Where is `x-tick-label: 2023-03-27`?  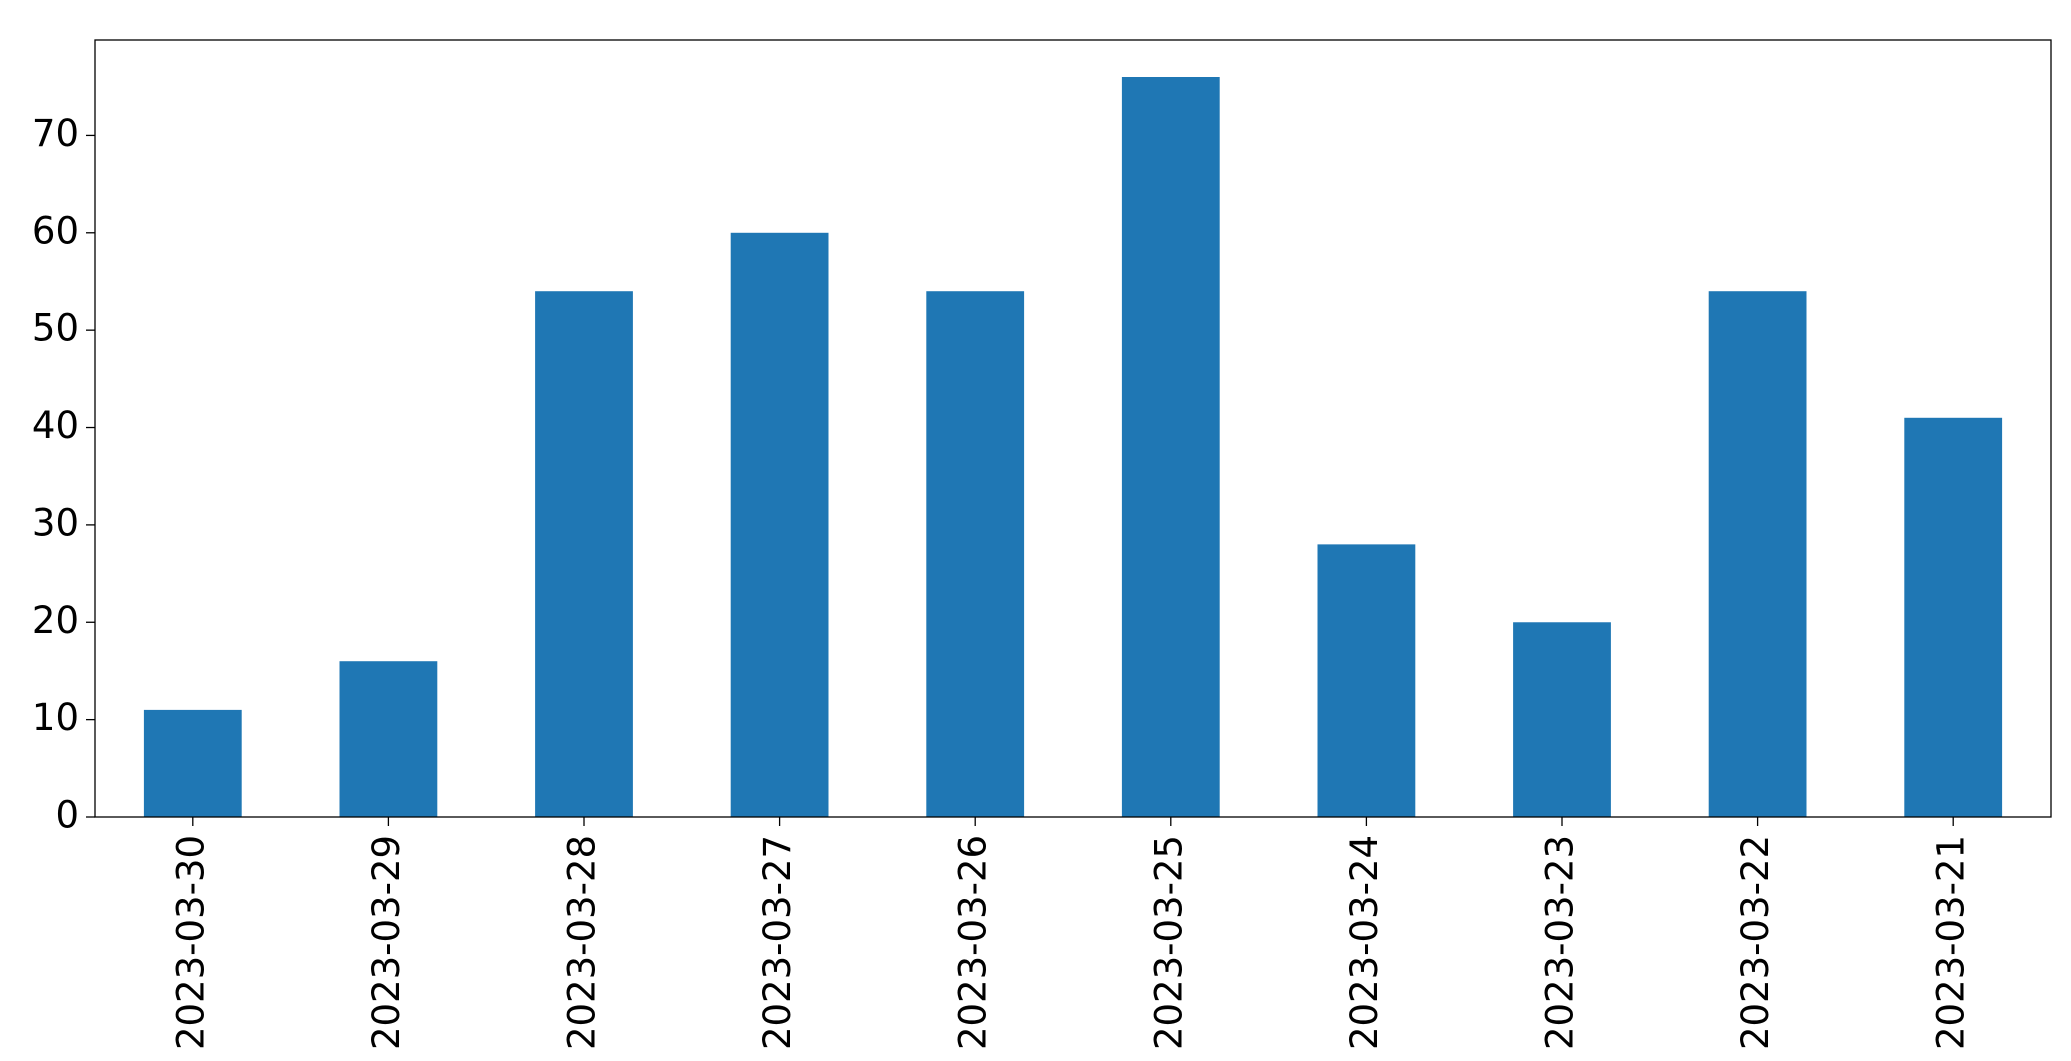 x-tick-label: 2023-03-27 is located at coordinates (777, 942).